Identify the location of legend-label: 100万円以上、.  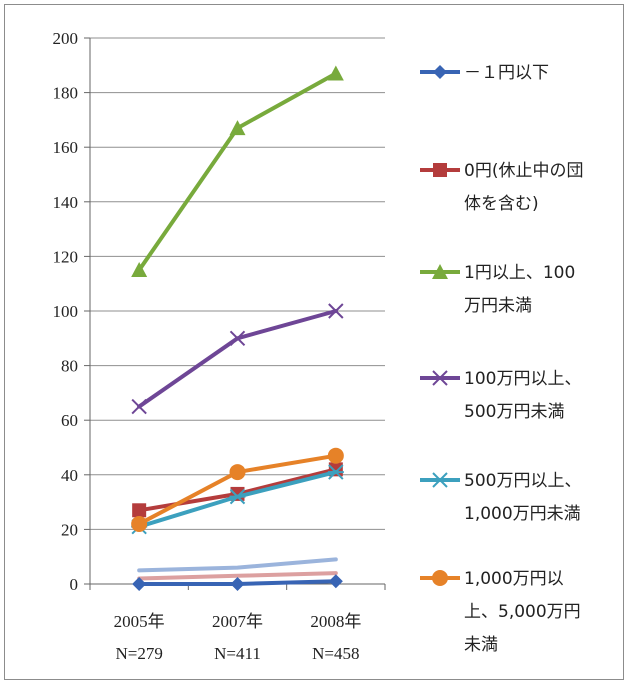
(522, 379).